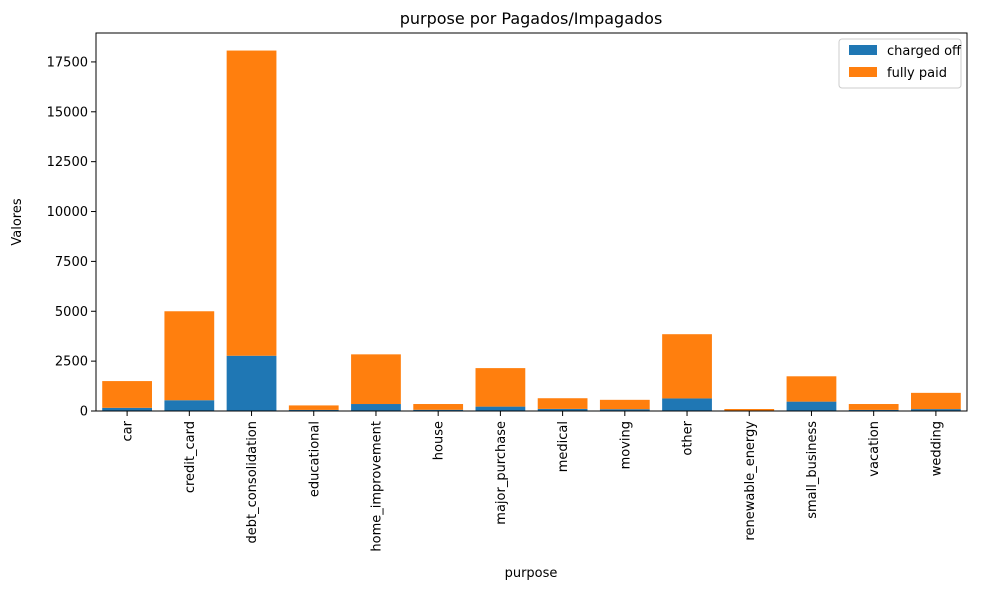  Describe the element at coordinates (500, 387) in the screenshot. I see `bar-fully-paid-major-purchase` at that location.